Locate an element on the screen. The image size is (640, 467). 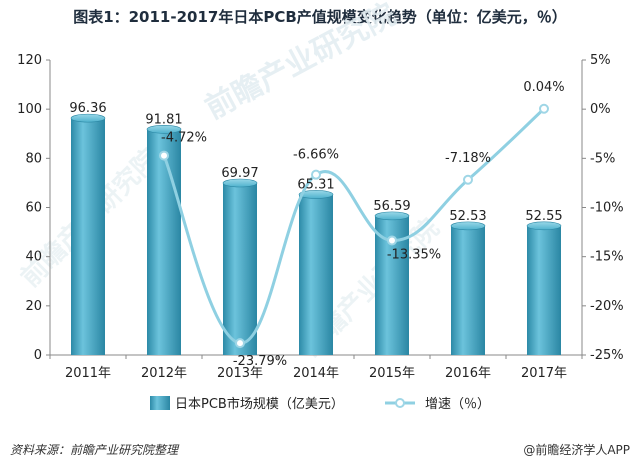
y-right-tick-label: -25% is located at coordinates (607, 355).